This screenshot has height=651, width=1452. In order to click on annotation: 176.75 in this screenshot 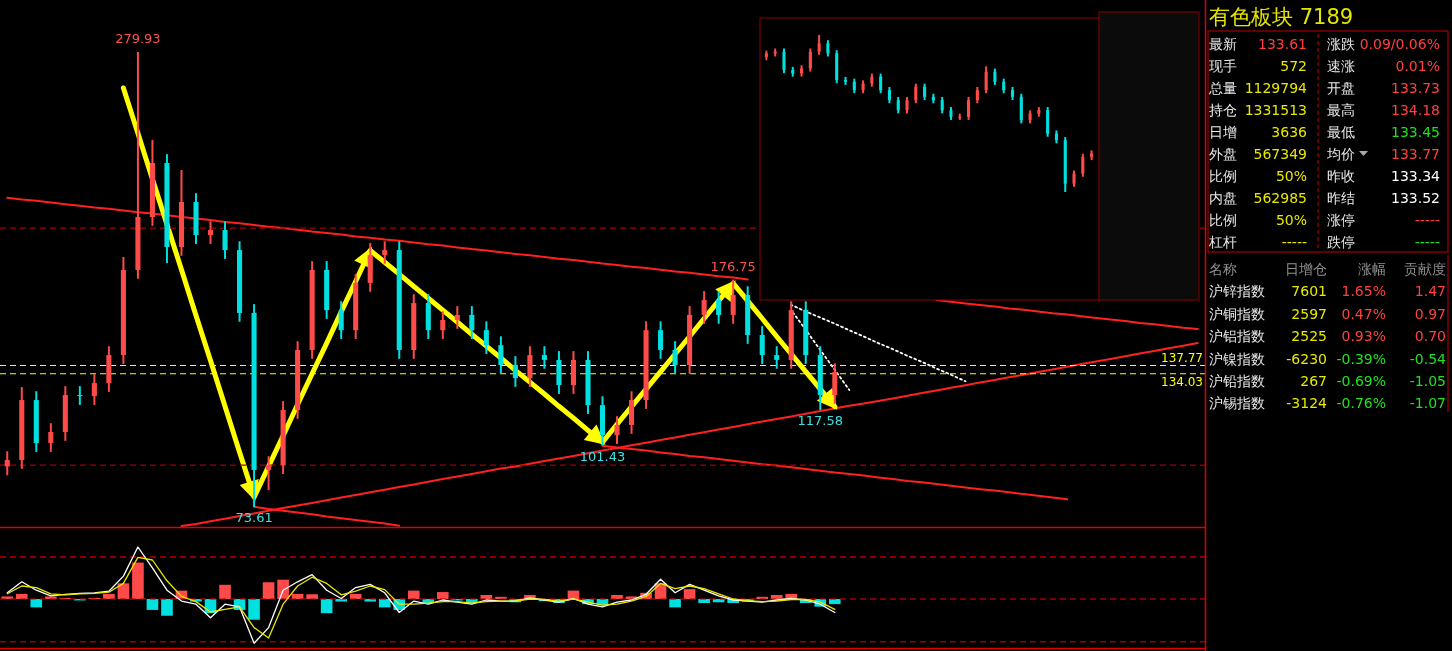, I will do `click(733, 266)`.